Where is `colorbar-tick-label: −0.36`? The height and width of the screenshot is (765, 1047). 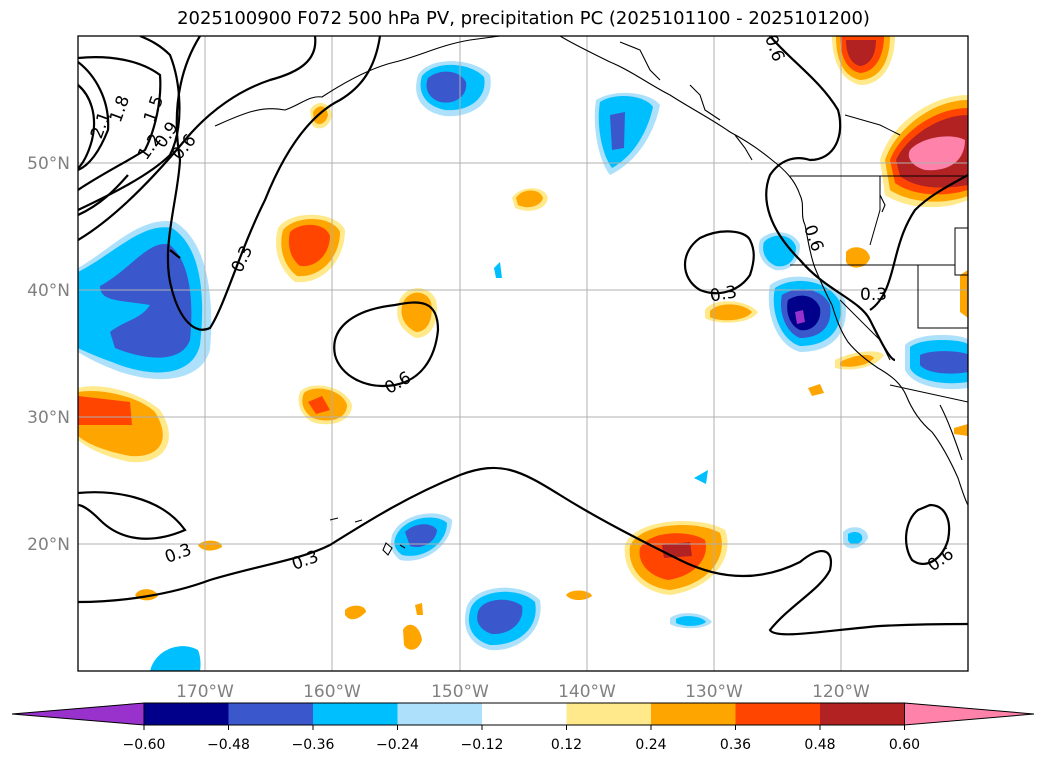
colorbar-tick-label: −0.36 is located at coordinates (313, 745).